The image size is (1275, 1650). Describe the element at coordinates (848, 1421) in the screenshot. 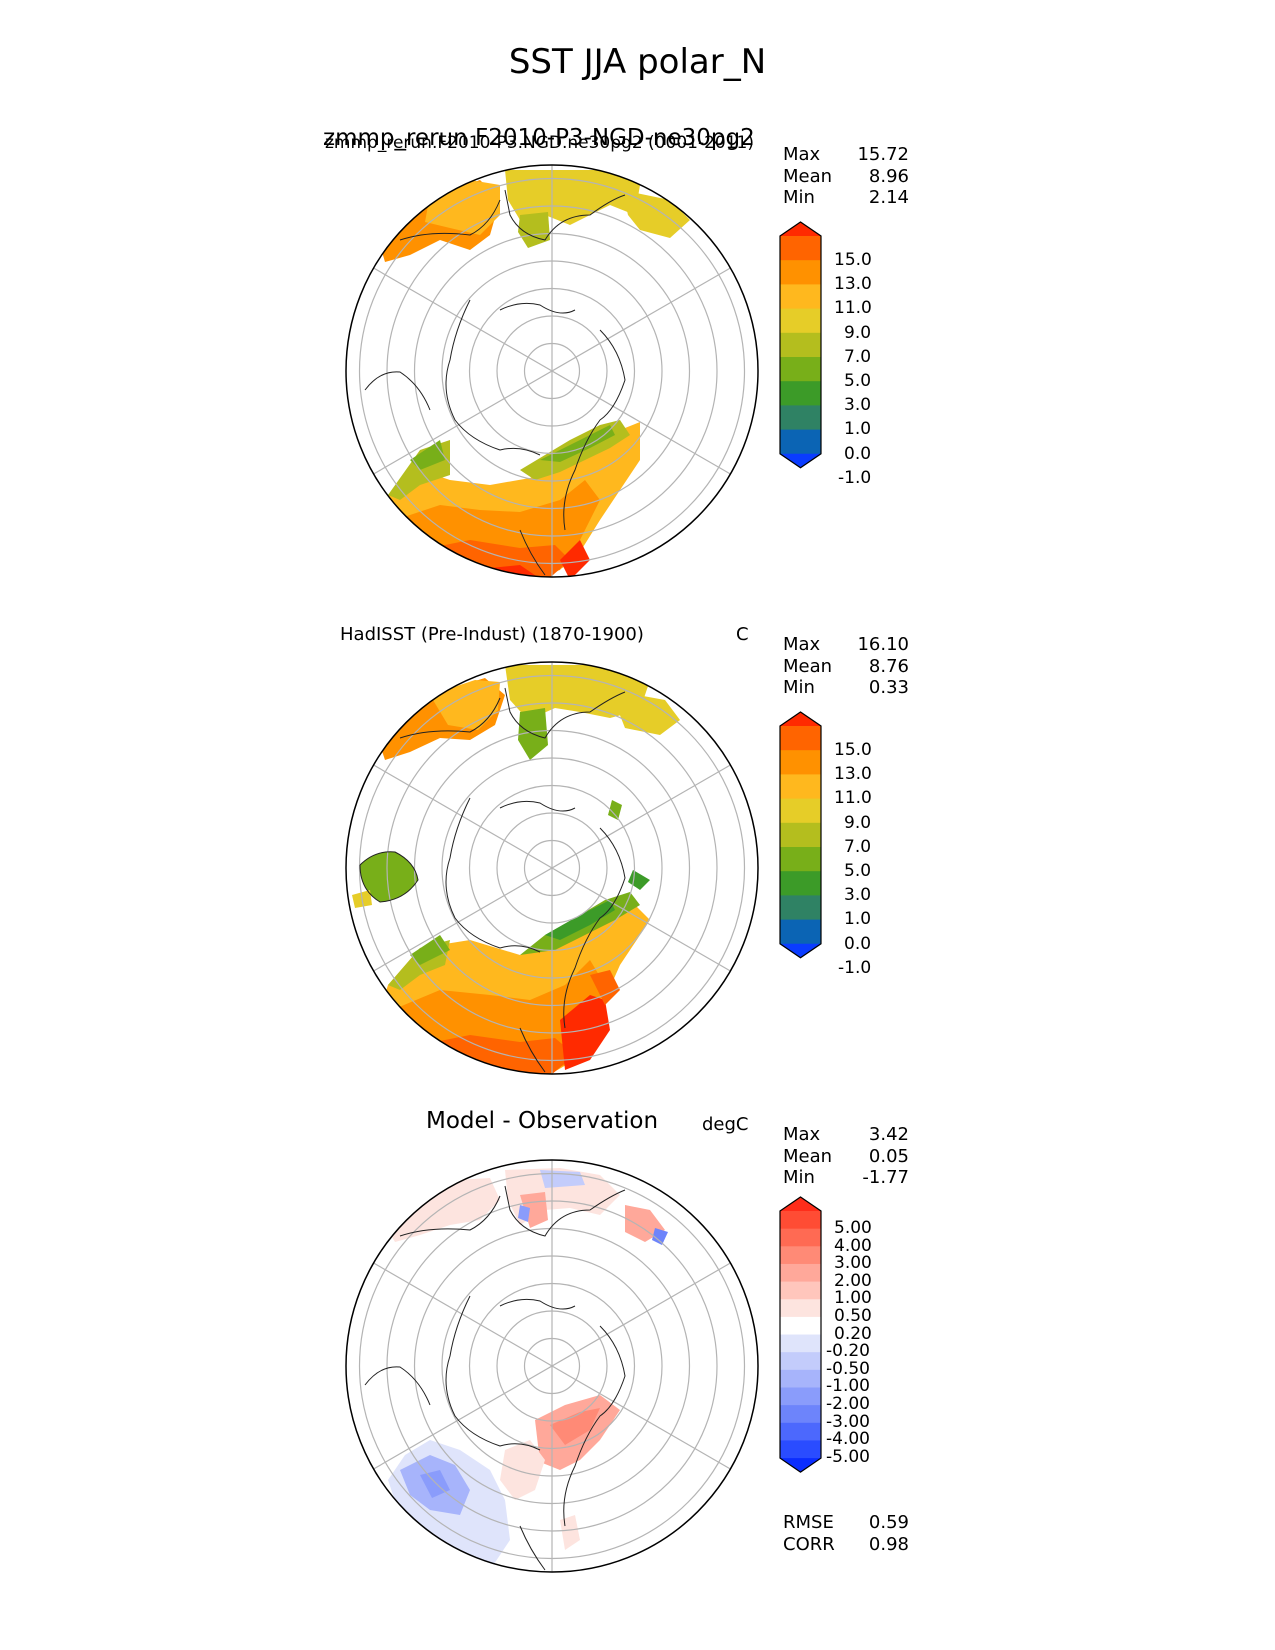

I see `colorbar-tick-label: -3.00` at that location.